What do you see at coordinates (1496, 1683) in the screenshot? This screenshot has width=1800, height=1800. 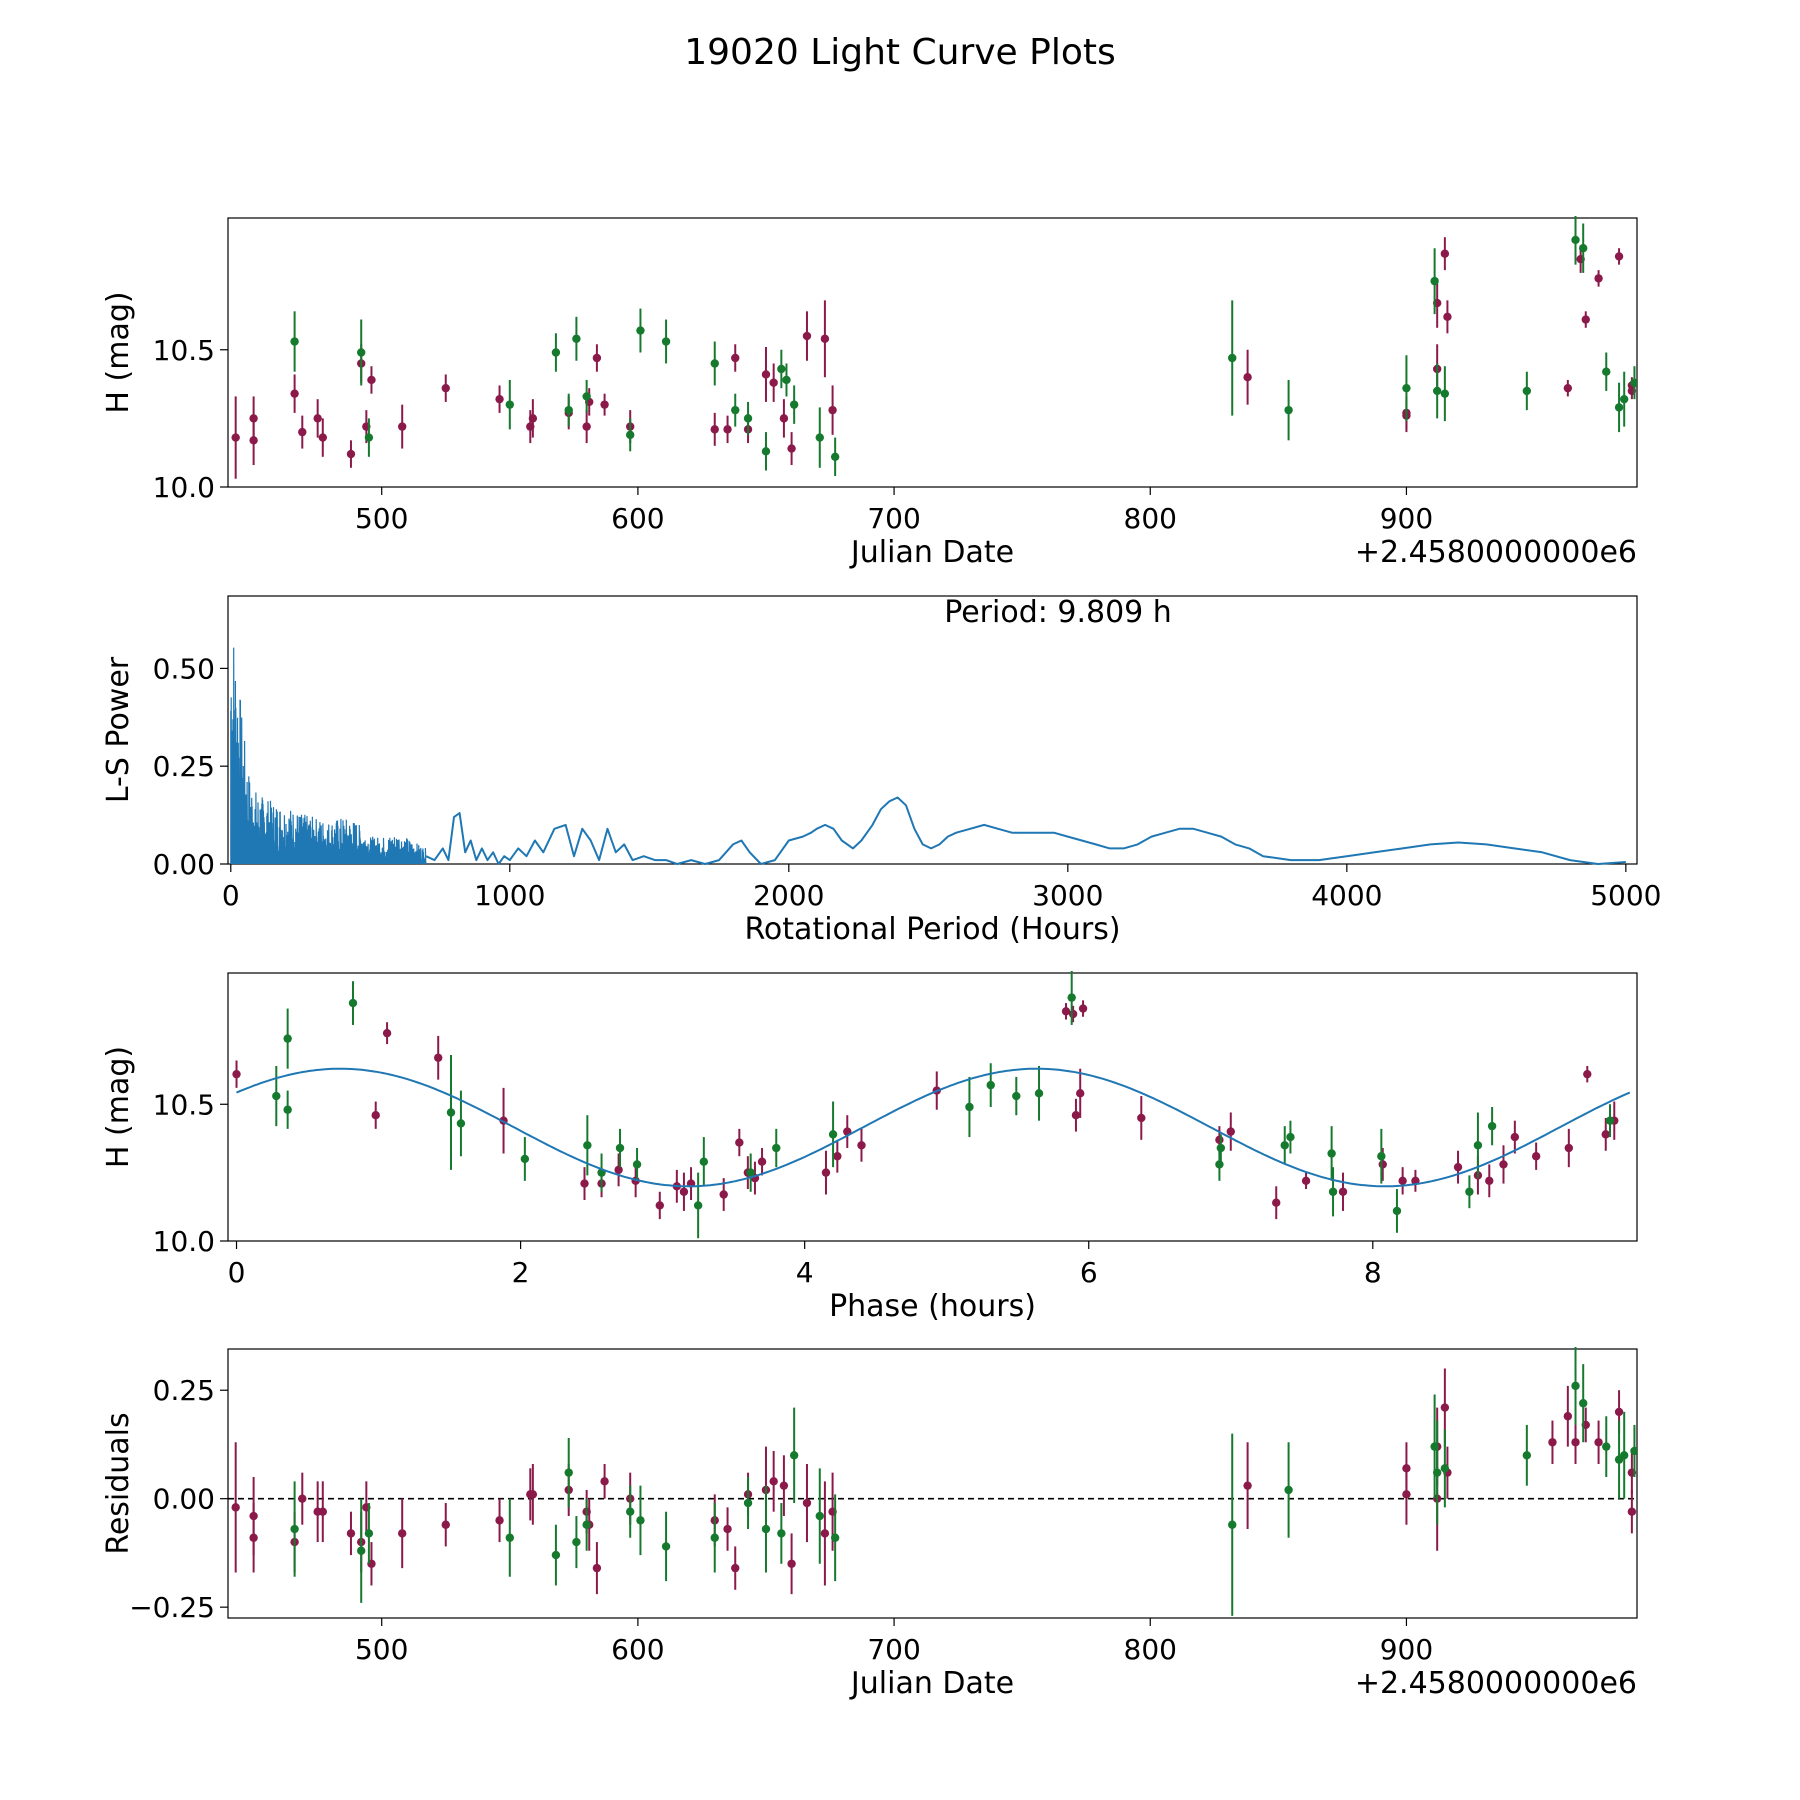 I see `x-offset-label: +2.4580000000e6` at bounding box center [1496, 1683].